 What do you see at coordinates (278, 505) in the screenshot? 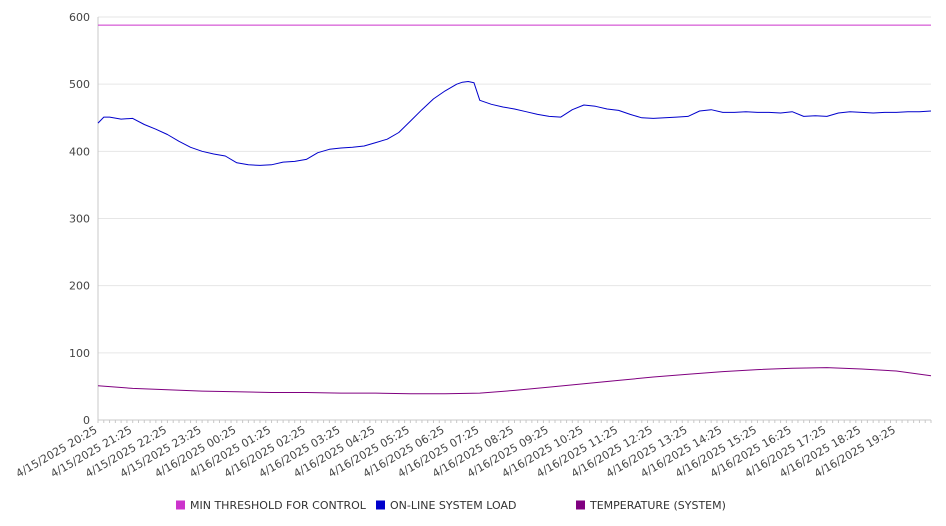
I see `legend-label: MIN THRESHOLD FOR CONTROL` at bounding box center [278, 505].